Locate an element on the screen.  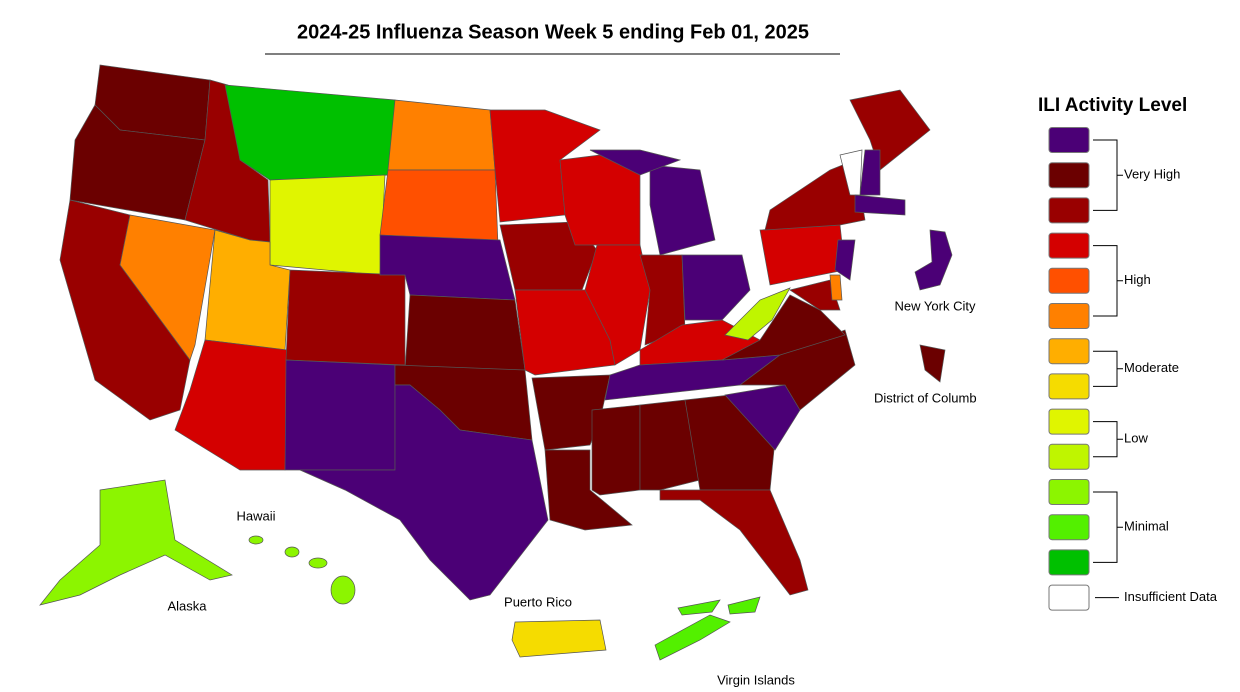
hawaii is located at coordinates (302, 570).